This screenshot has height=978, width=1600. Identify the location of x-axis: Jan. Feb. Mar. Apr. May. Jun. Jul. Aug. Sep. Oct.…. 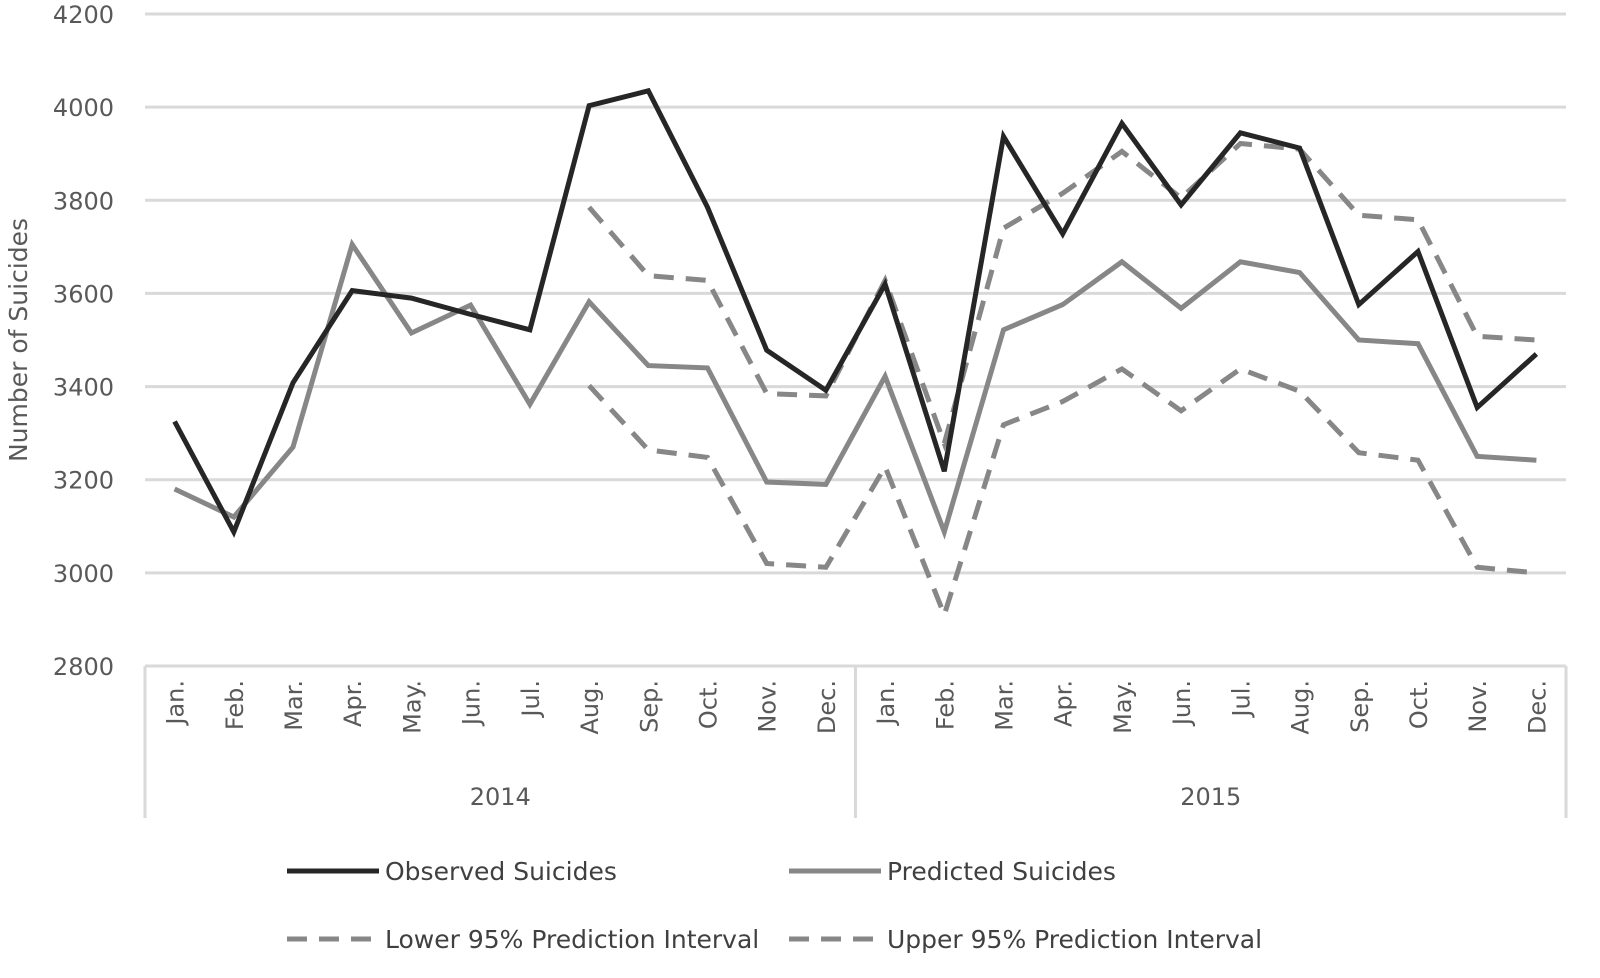
(855, 741).